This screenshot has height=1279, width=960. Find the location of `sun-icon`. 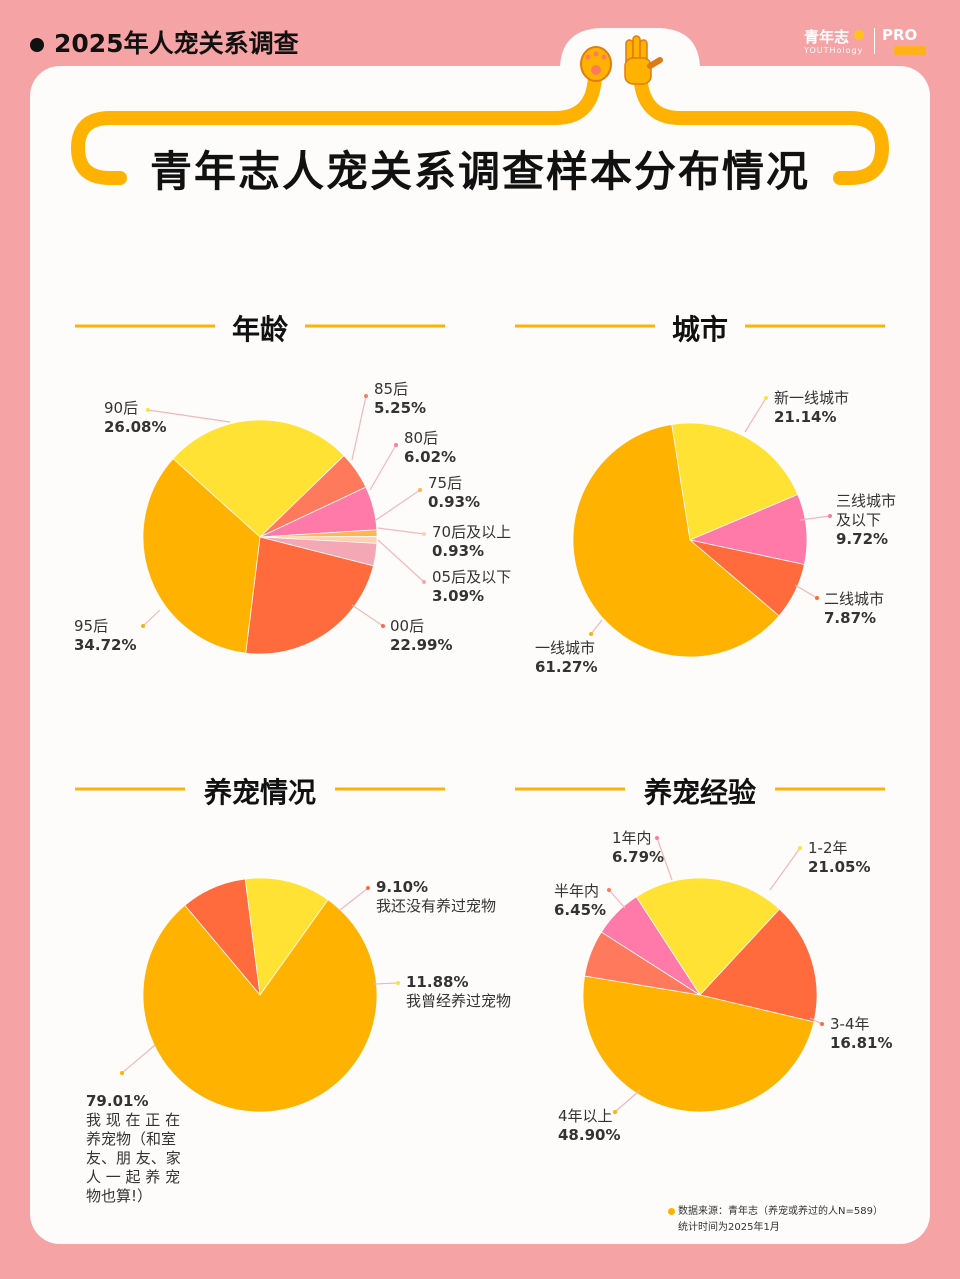

sun-icon is located at coordinates (859, 35).